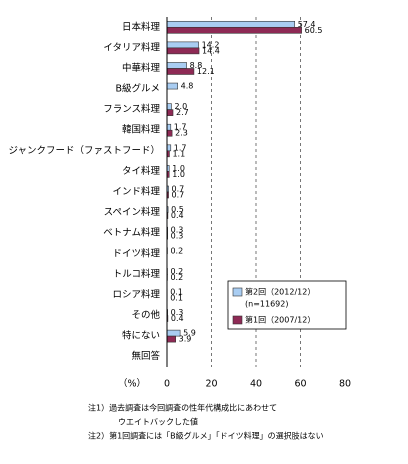 The width and height of the screenshot is (408, 464). What do you see at coordinates (345, 384) in the screenshot?
I see `x-tick-label: 80` at bounding box center [345, 384].